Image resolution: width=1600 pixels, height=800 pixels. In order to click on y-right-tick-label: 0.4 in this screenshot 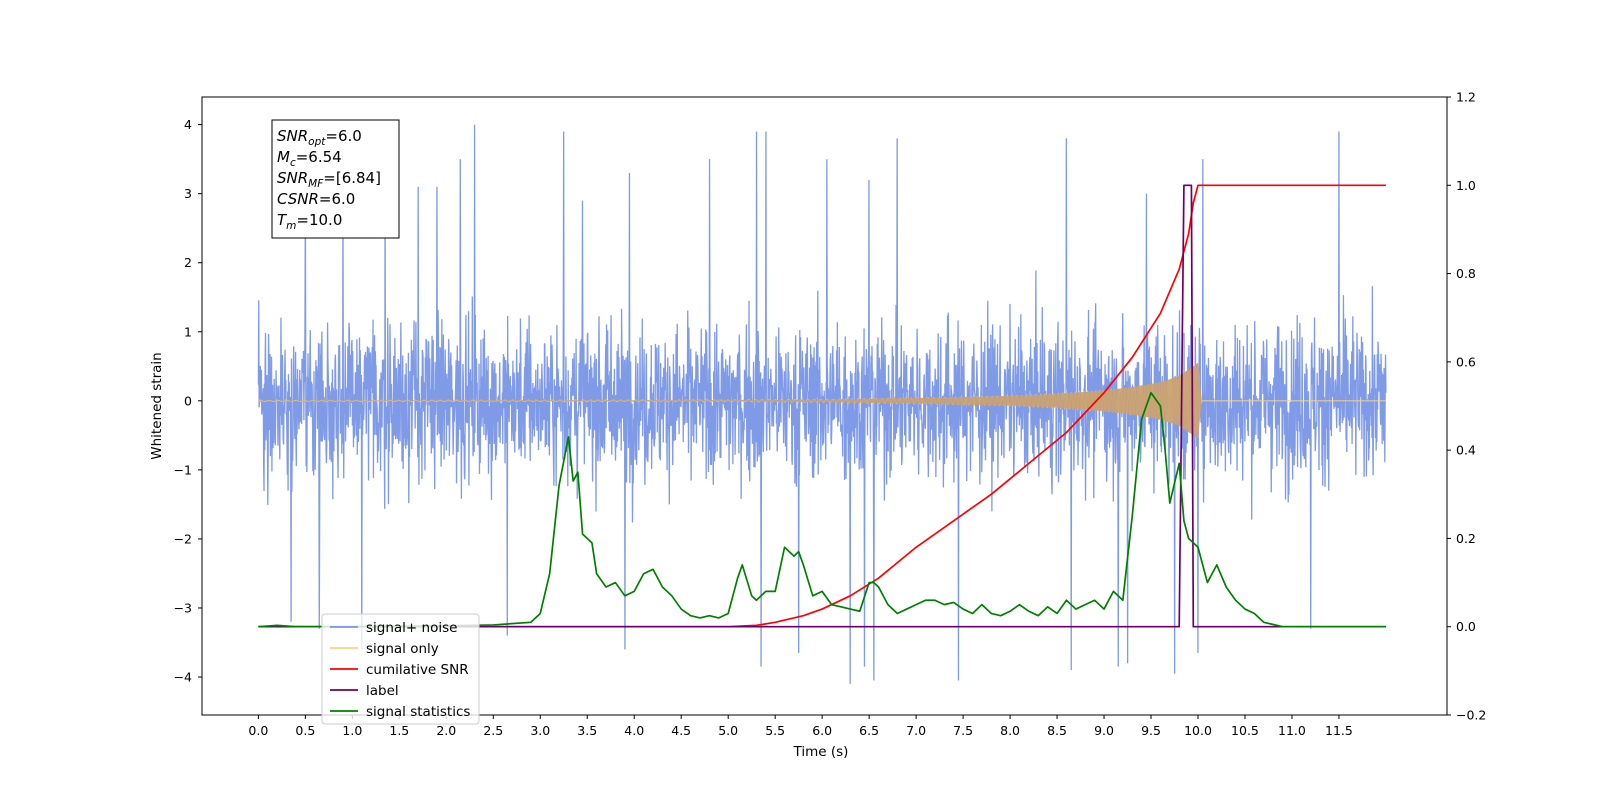, I will do `click(1466, 450)`.